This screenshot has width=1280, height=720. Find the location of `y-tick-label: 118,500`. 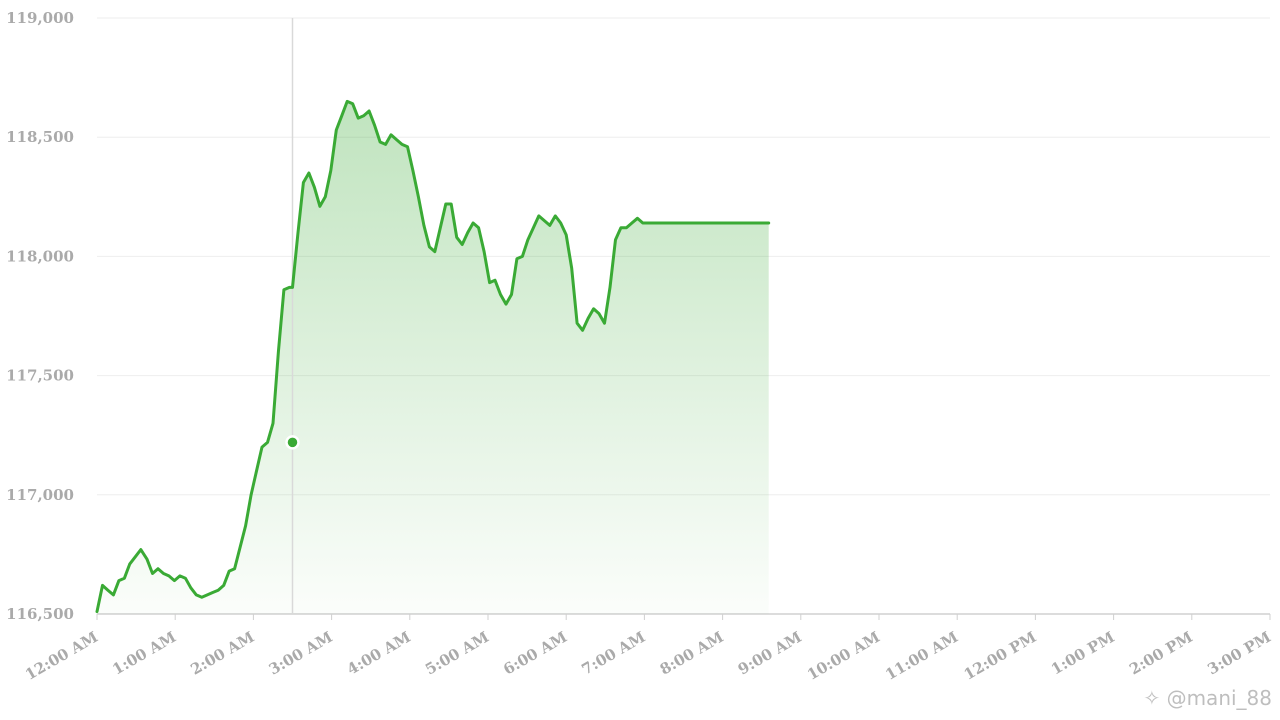

y-tick-label: 118,500 is located at coordinates (40, 137).